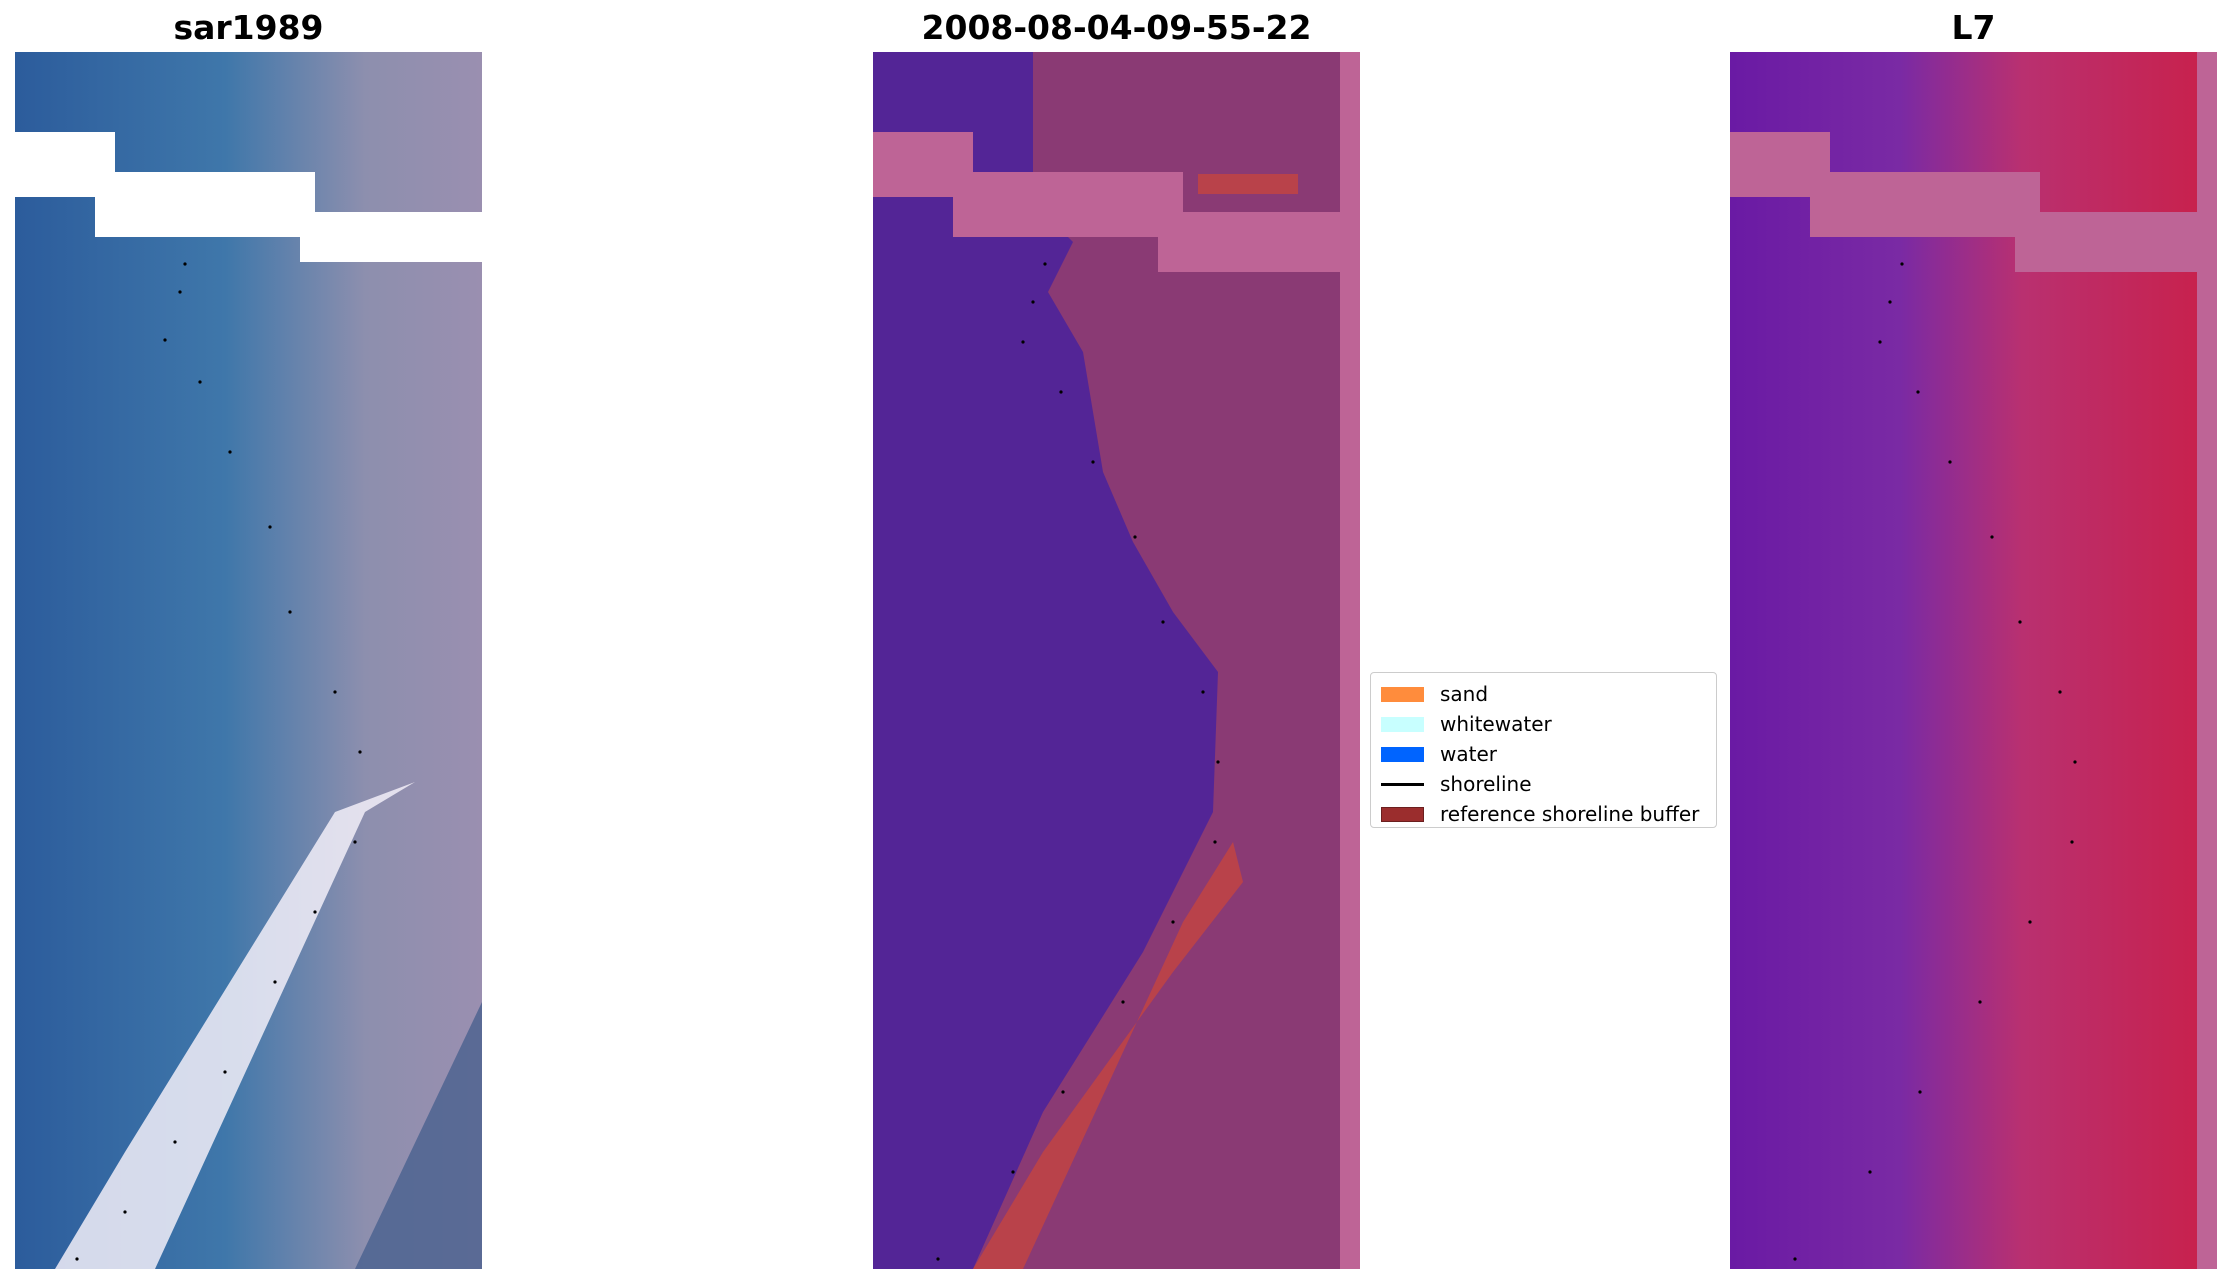  What do you see at coordinates (1402, 814) in the screenshot?
I see `reference-buffer-swatch` at bounding box center [1402, 814].